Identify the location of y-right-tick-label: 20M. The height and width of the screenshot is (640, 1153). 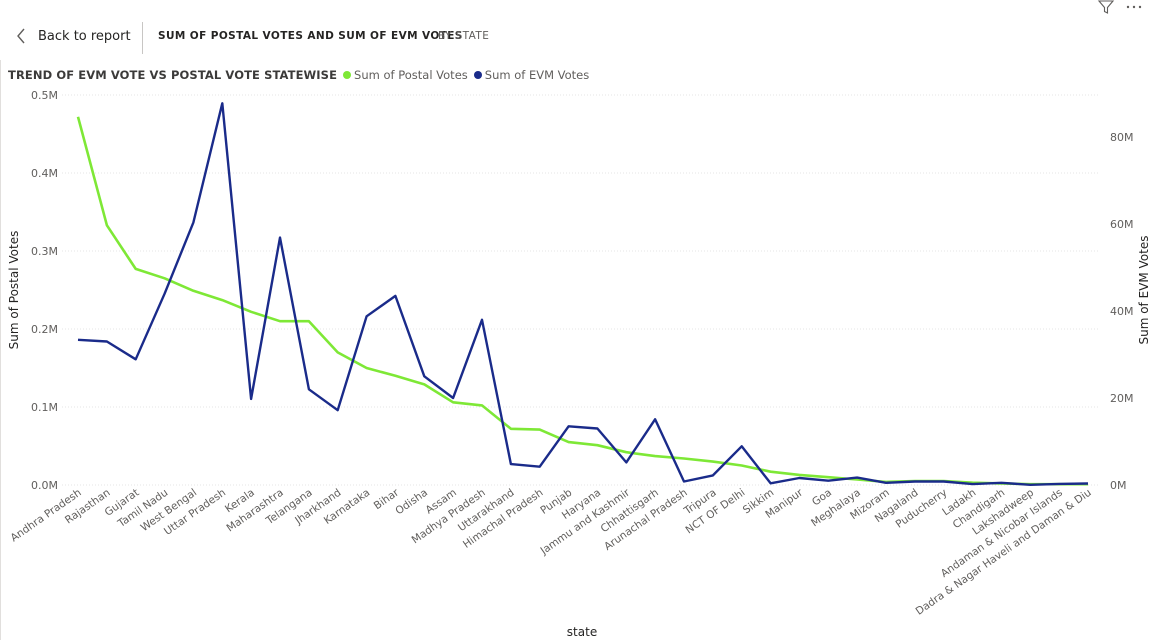
(1122, 398).